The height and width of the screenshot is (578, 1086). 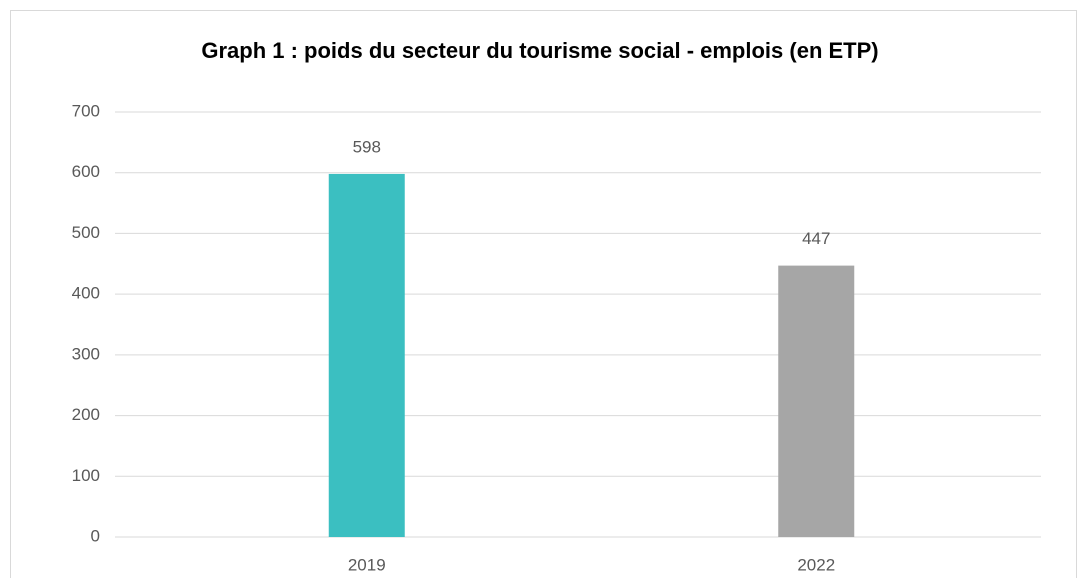 What do you see at coordinates (86, 353) in the screenshot?
I see `y-tick-label: 300` at bounding box center [86, 353].